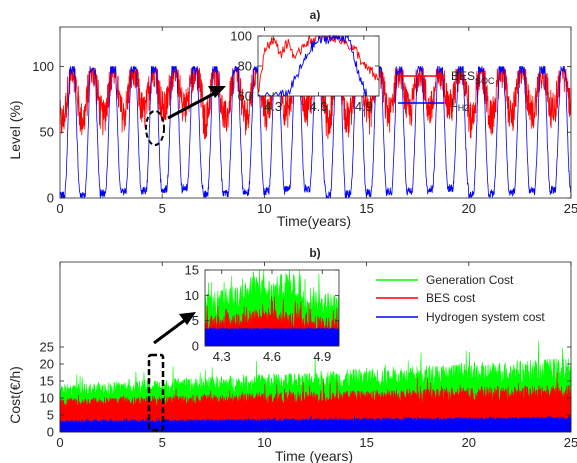  Describe the element at coordinates (241, 36) in the screenshot. I see `panel-a-inset-ytick-label: 100` at that location.